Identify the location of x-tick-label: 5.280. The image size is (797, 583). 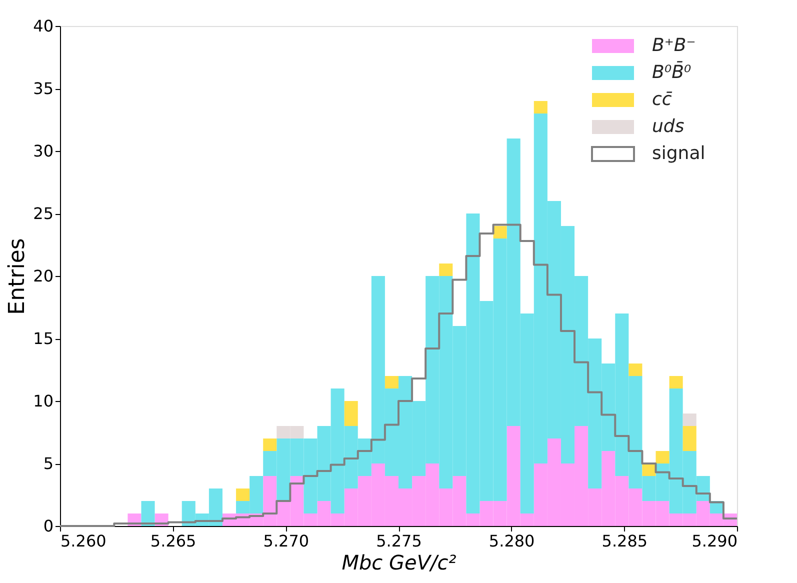
(511, 541).